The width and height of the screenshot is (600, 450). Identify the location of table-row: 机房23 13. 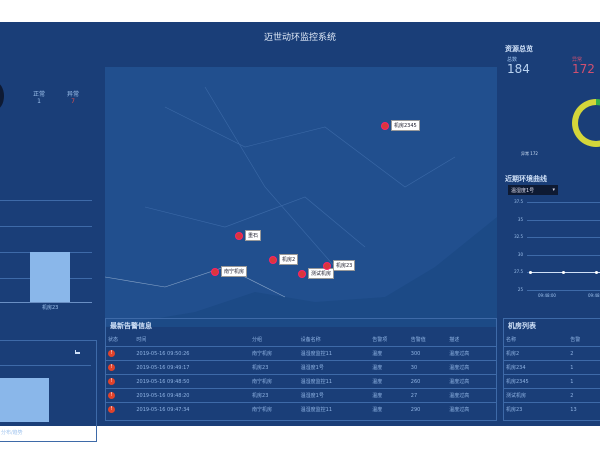
(552, 409).